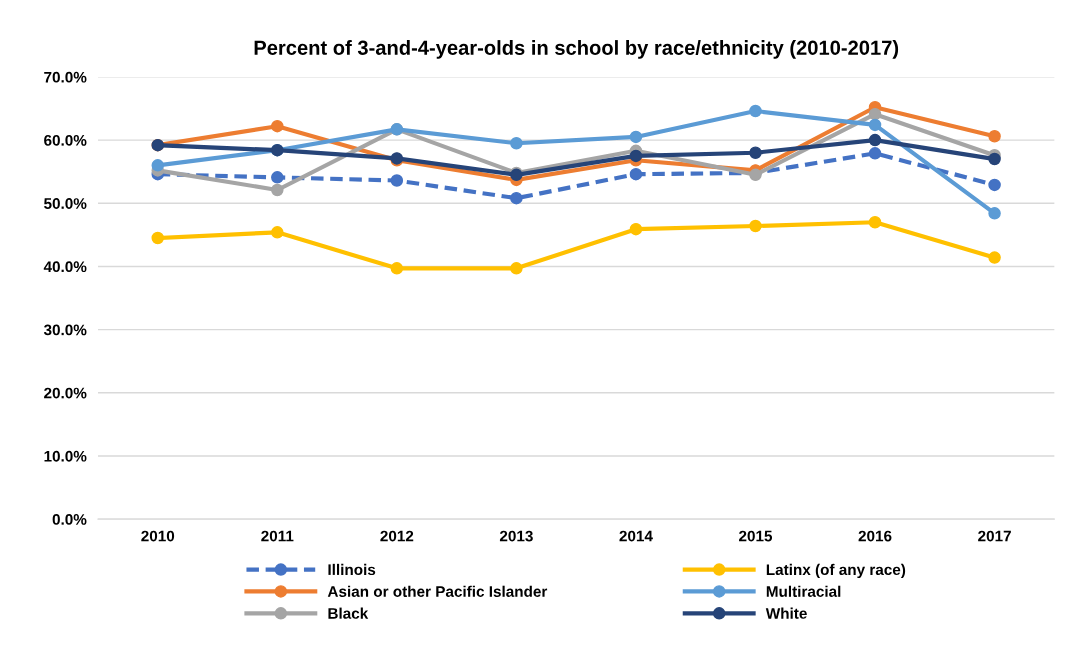  Describe the element at coordinates (636, 536) in the screenshot. I see `x-tick-label: 2014` at that location.